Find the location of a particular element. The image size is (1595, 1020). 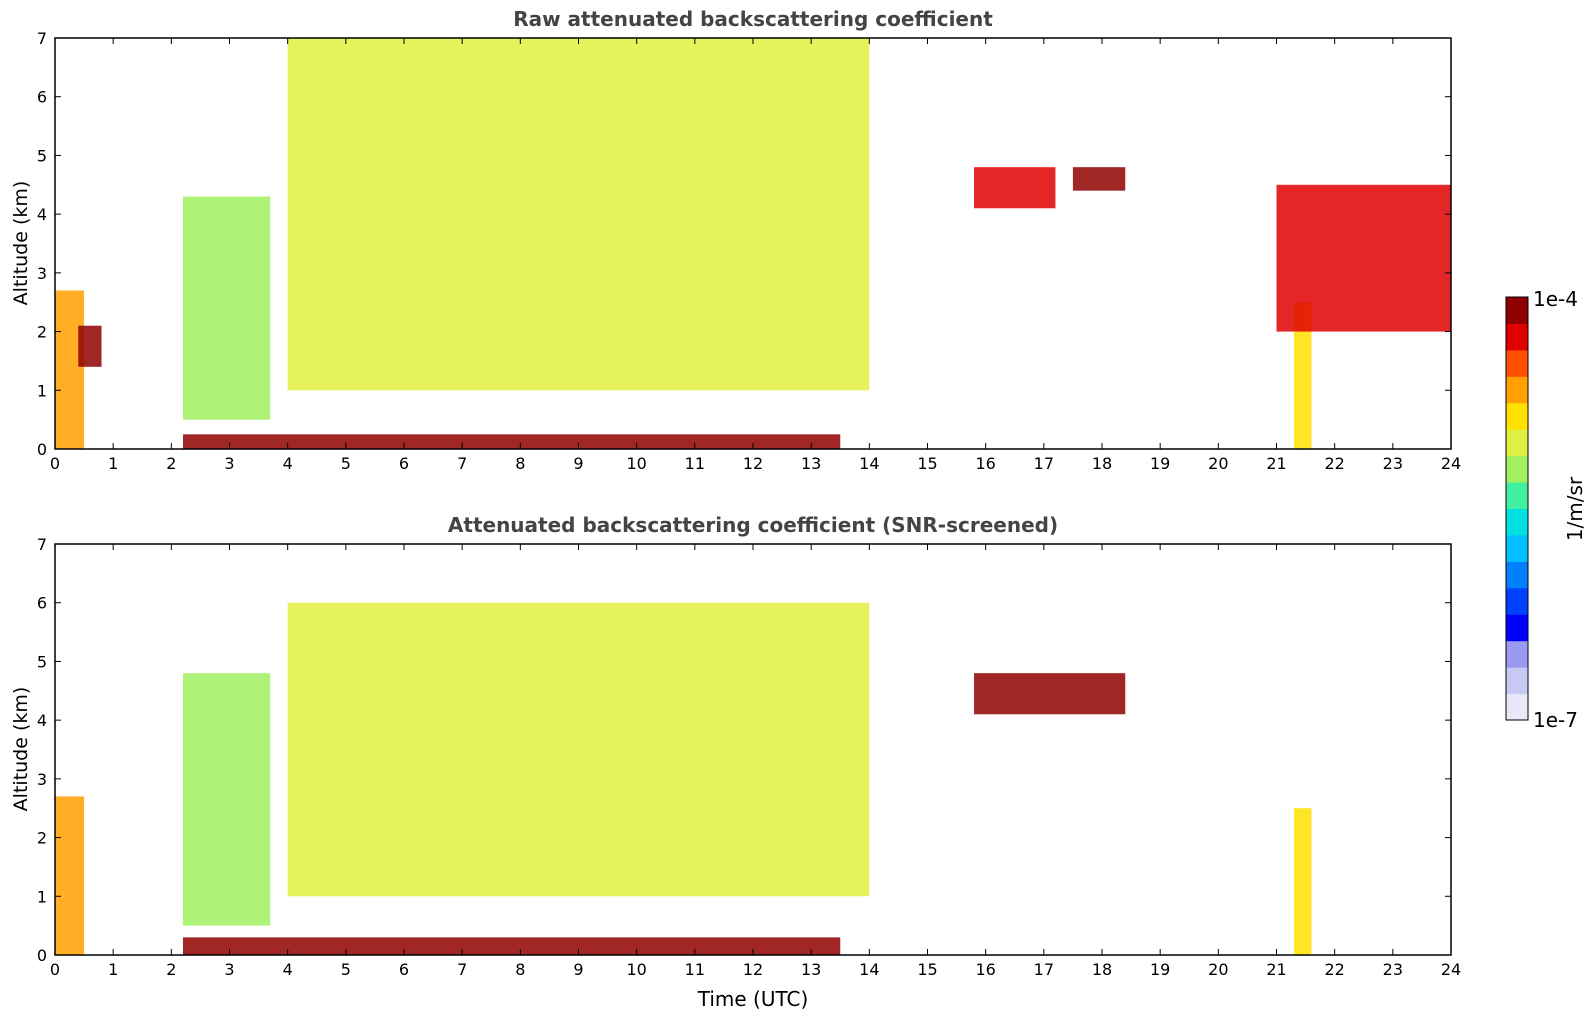

x-axis-label: Time (UTC) is located at coordinates (753, 999).